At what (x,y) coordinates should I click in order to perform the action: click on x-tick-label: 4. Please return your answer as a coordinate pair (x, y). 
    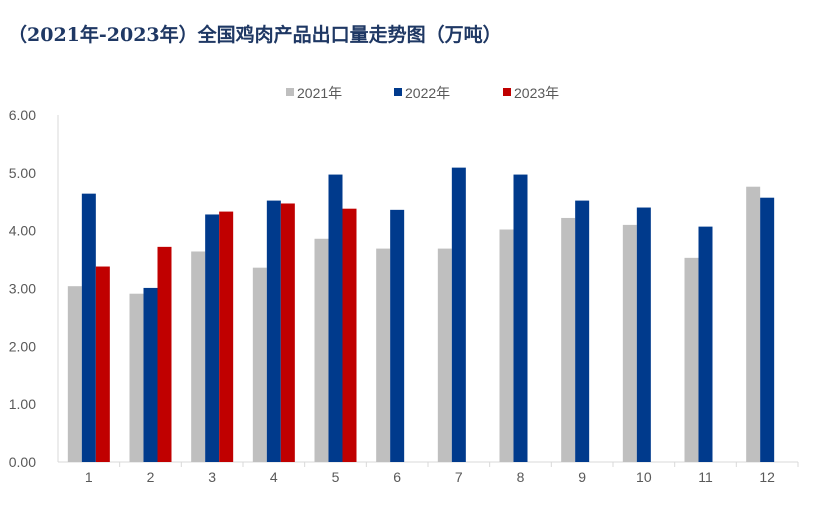
    Looking at the image, I should click on (274, 477).